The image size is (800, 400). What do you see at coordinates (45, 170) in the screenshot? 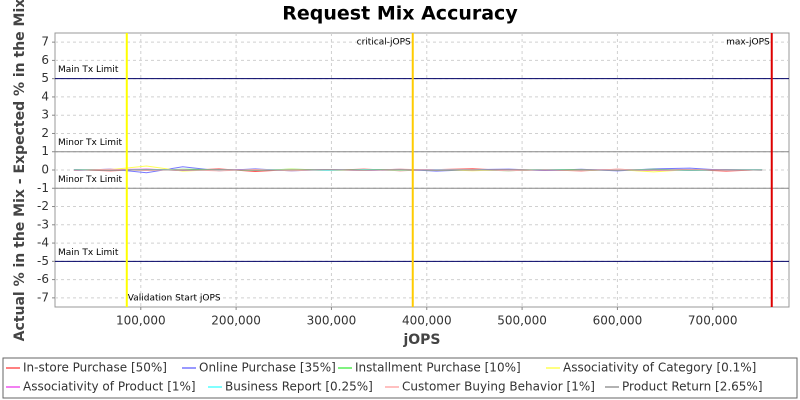
I see `y-tick-label: 0` at bounding box center [45, 170].